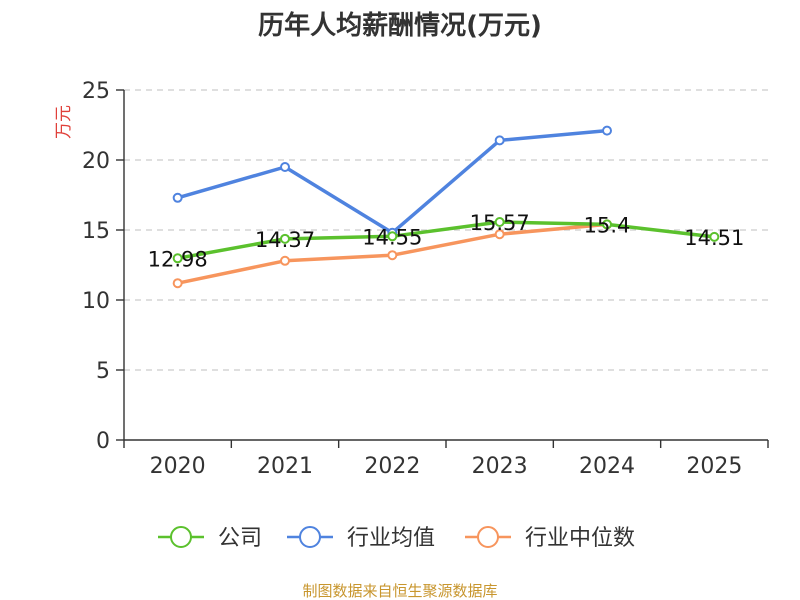 This screenshot has height=600, width=800. What do you see at coordinates (96, 231) in the screenshot?
I see `y-tick-label: 15` at bounding box center [96, 231].